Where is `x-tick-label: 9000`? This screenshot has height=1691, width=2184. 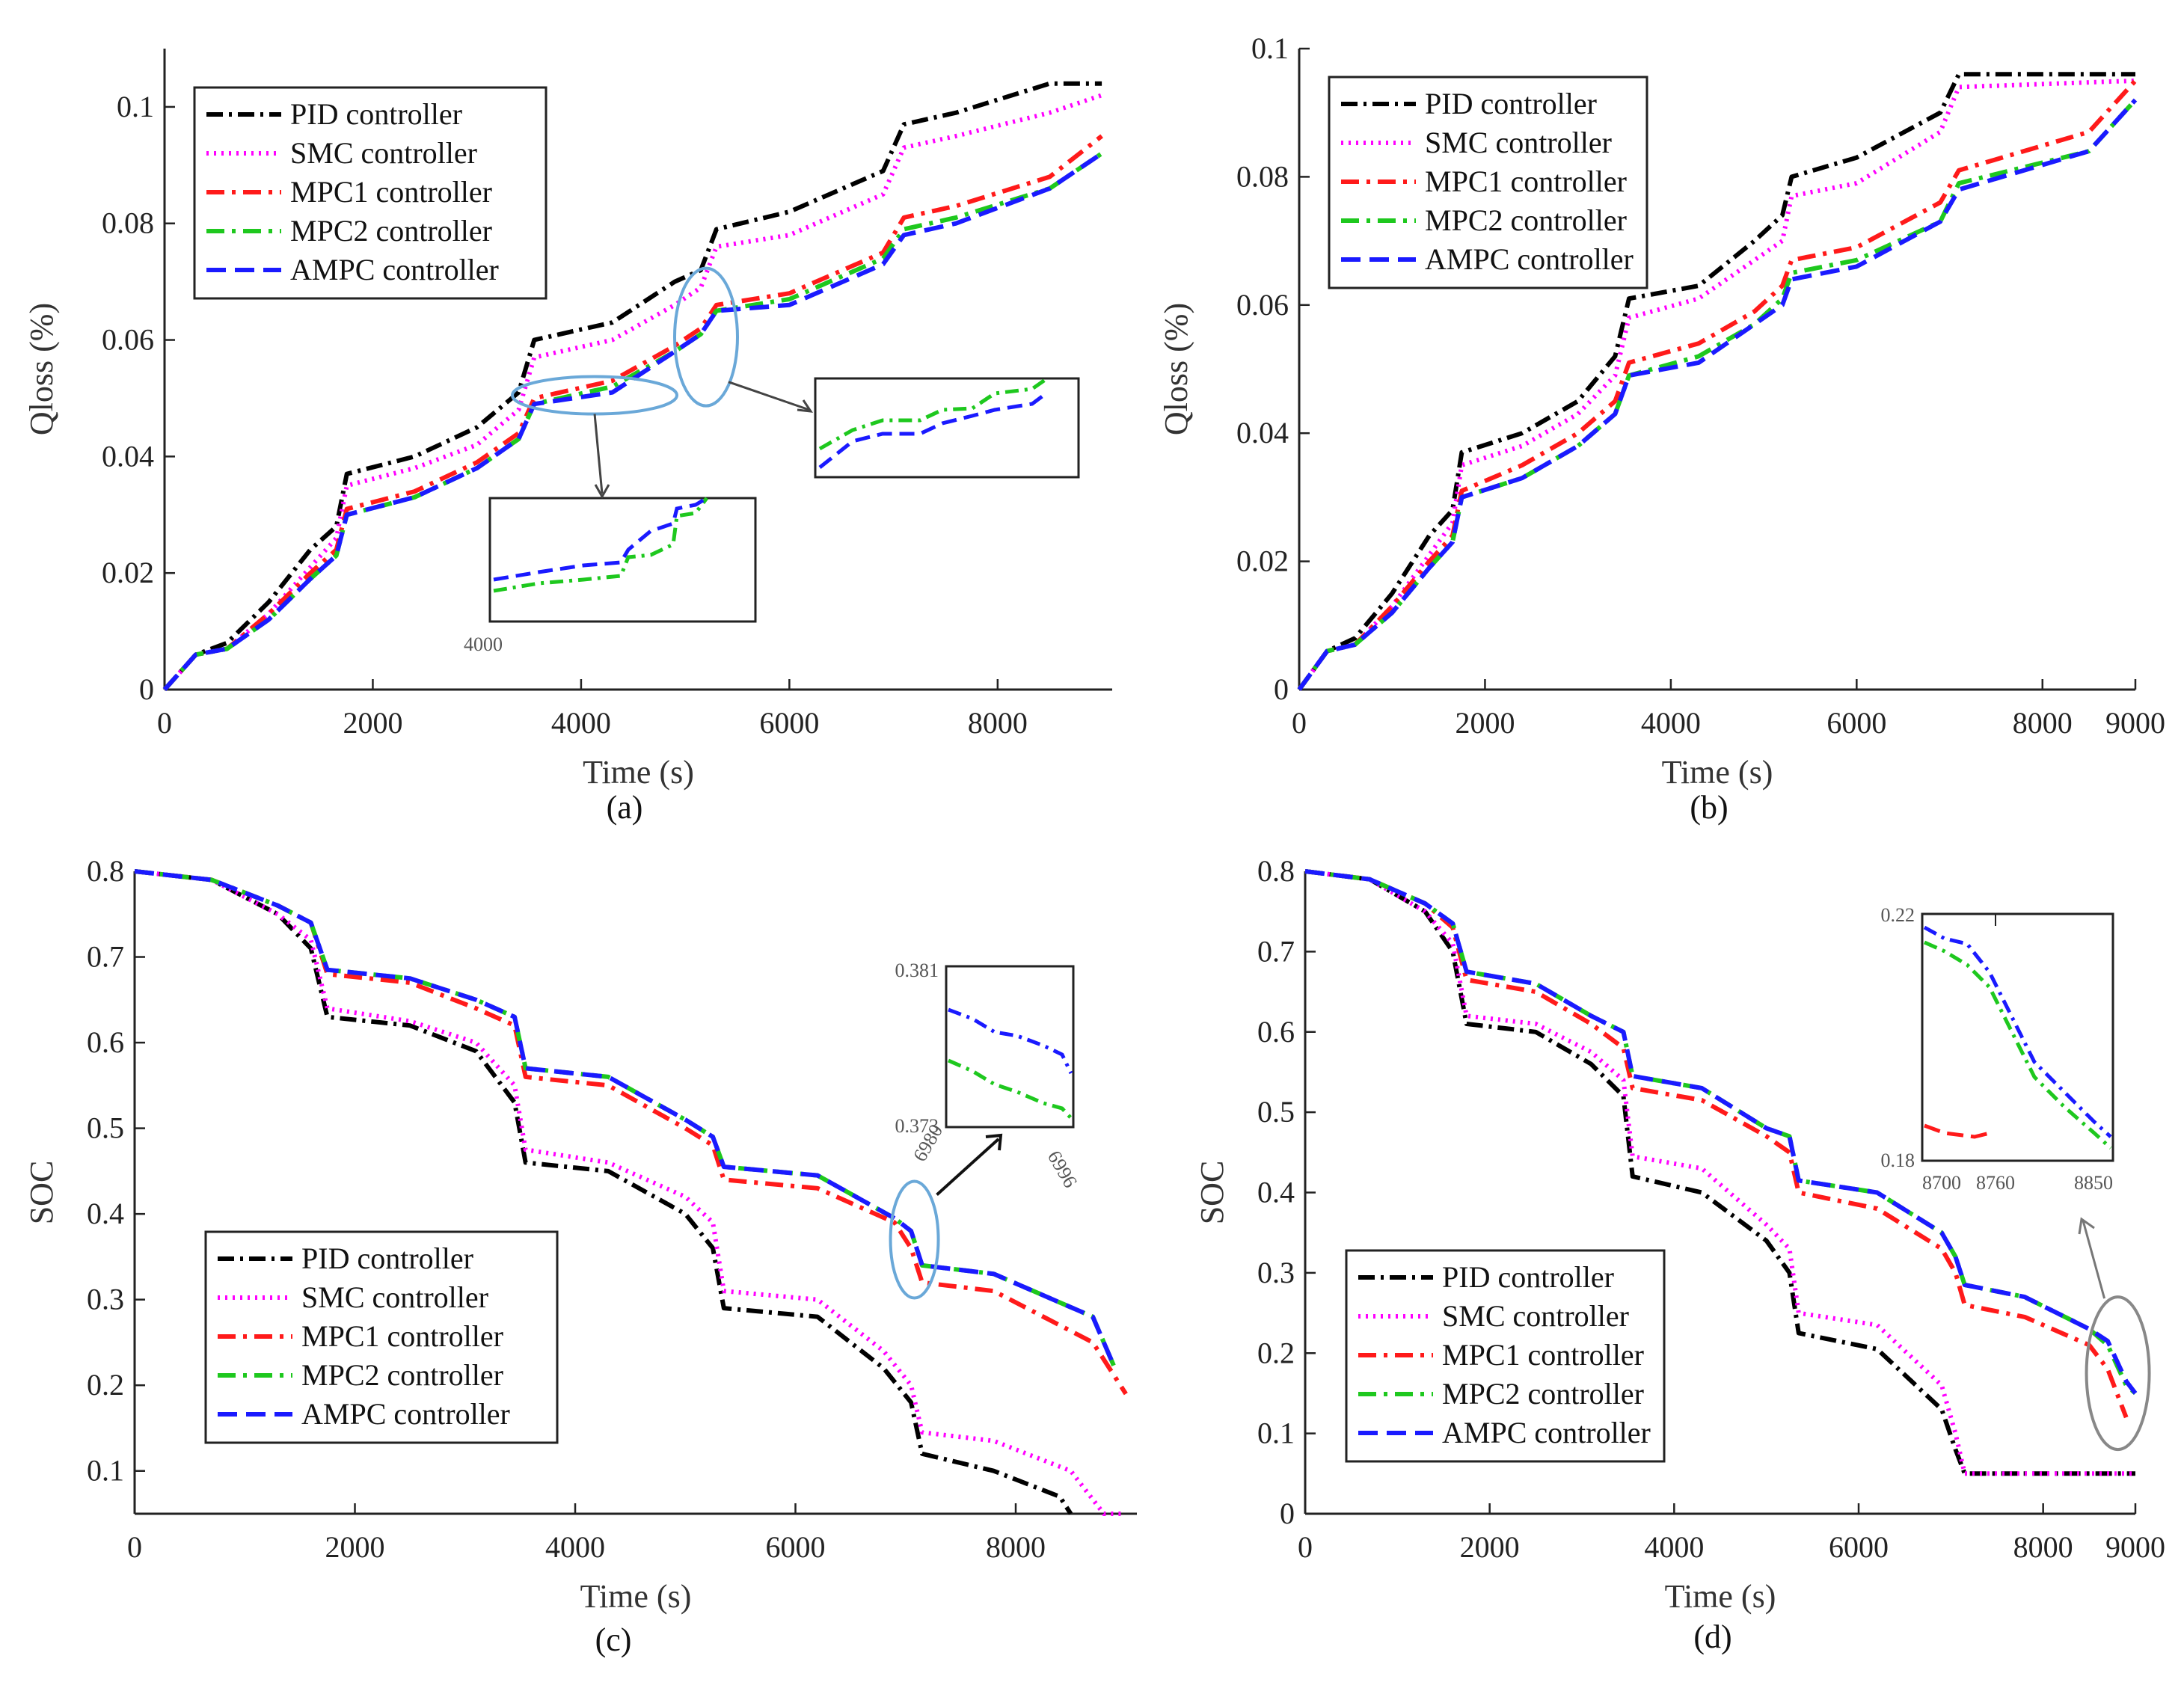
x-tick-label: 9000 is located at coordinates (2135, 723).